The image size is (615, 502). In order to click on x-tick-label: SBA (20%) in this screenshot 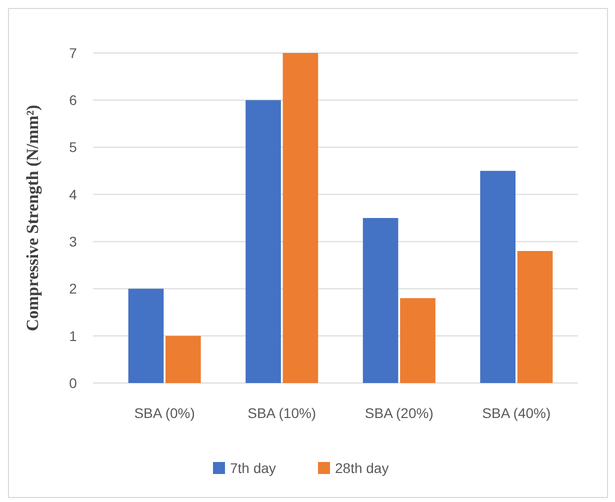, I will do `click(399, 413)`.